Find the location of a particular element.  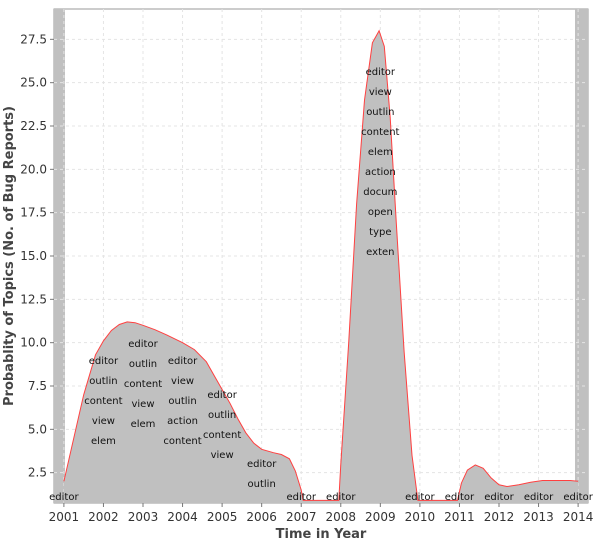

x-tick-label: 2013 is located at coordinates (538, 517).